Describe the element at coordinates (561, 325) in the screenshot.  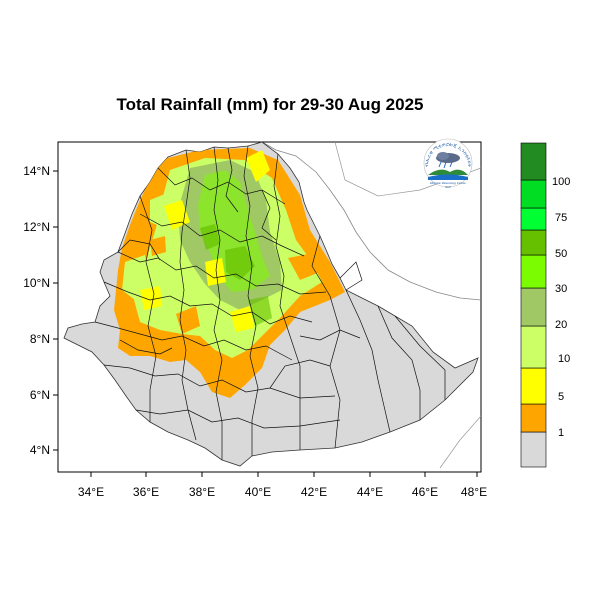
I see `legend-label: 20` at that location.